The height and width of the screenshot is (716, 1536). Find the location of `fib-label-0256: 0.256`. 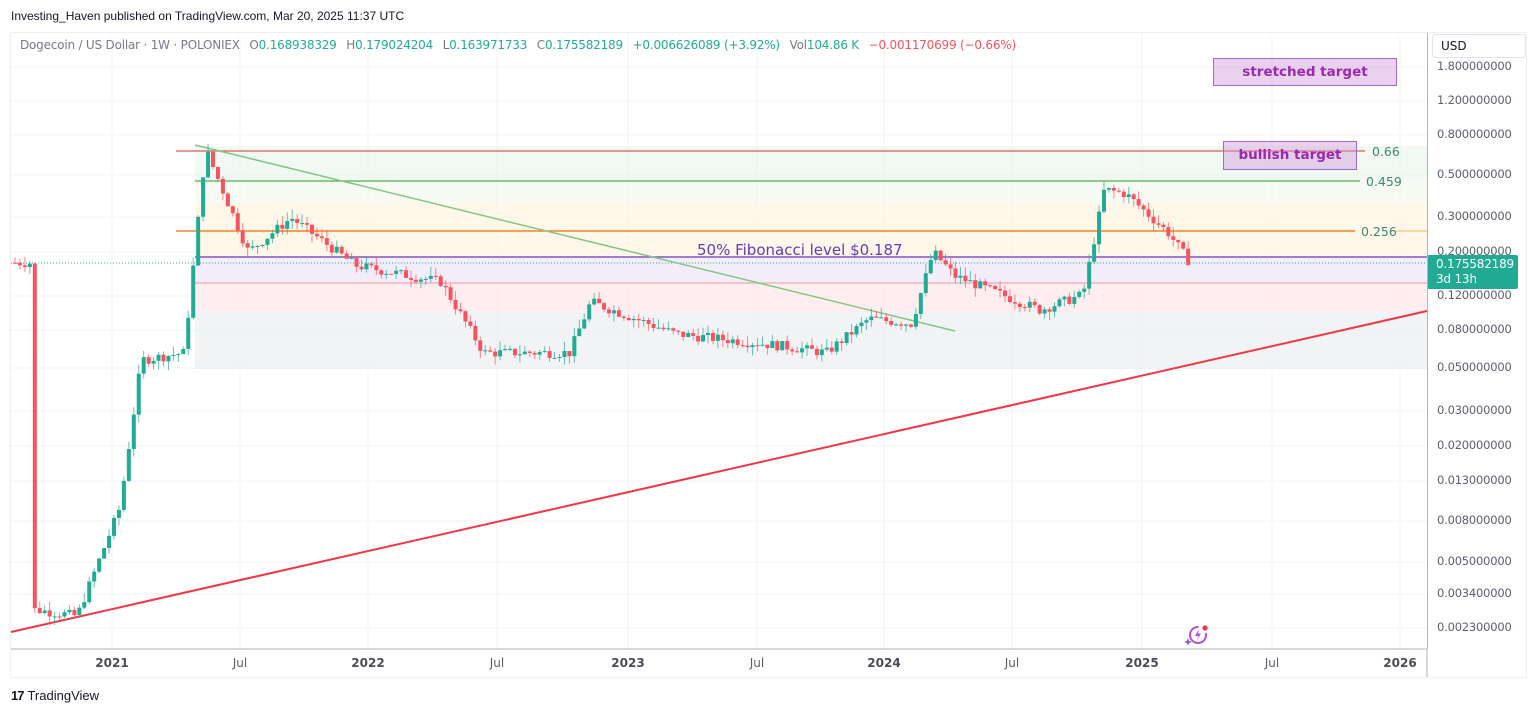

fib-label-0256: 0.256 is located at coordinates (1379, 231).